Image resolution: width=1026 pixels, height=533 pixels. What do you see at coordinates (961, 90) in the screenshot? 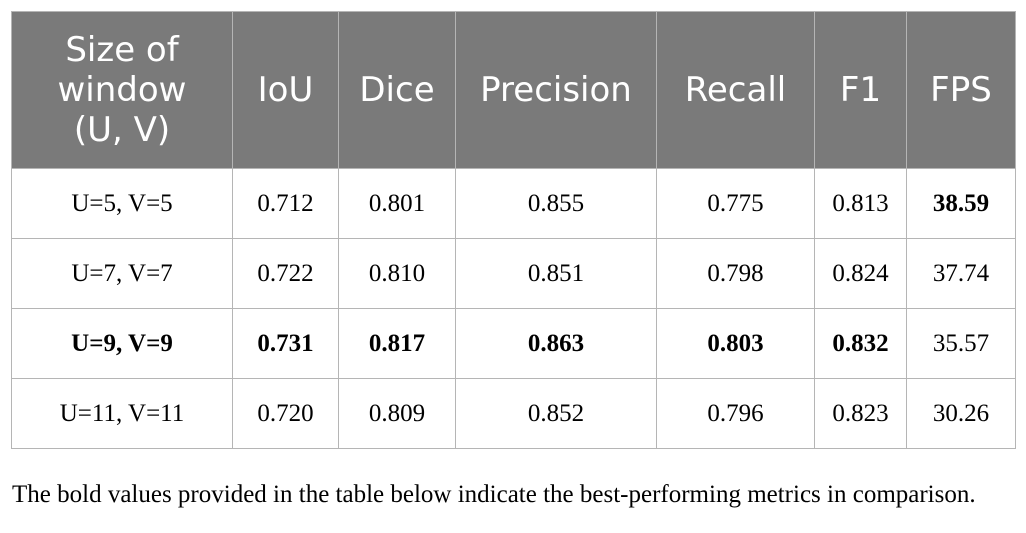
I see `header-fps: FPS` at bounding box center [961, 90].